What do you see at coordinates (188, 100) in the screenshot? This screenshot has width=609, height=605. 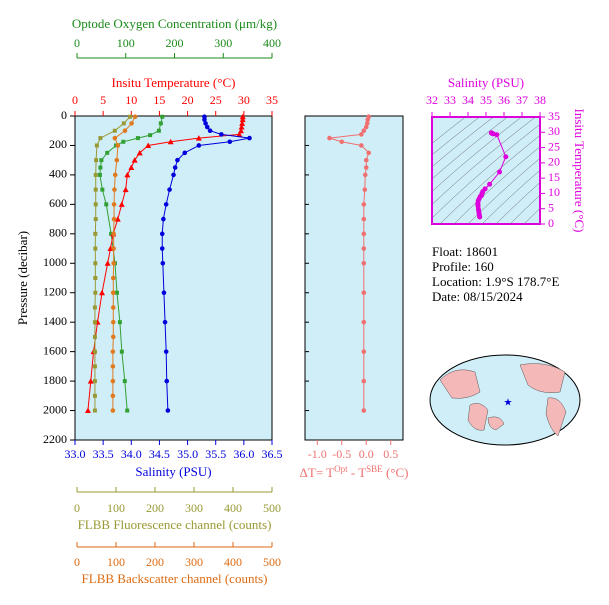 I see `x-tick-label: 20` at bounding box center [188, 100].